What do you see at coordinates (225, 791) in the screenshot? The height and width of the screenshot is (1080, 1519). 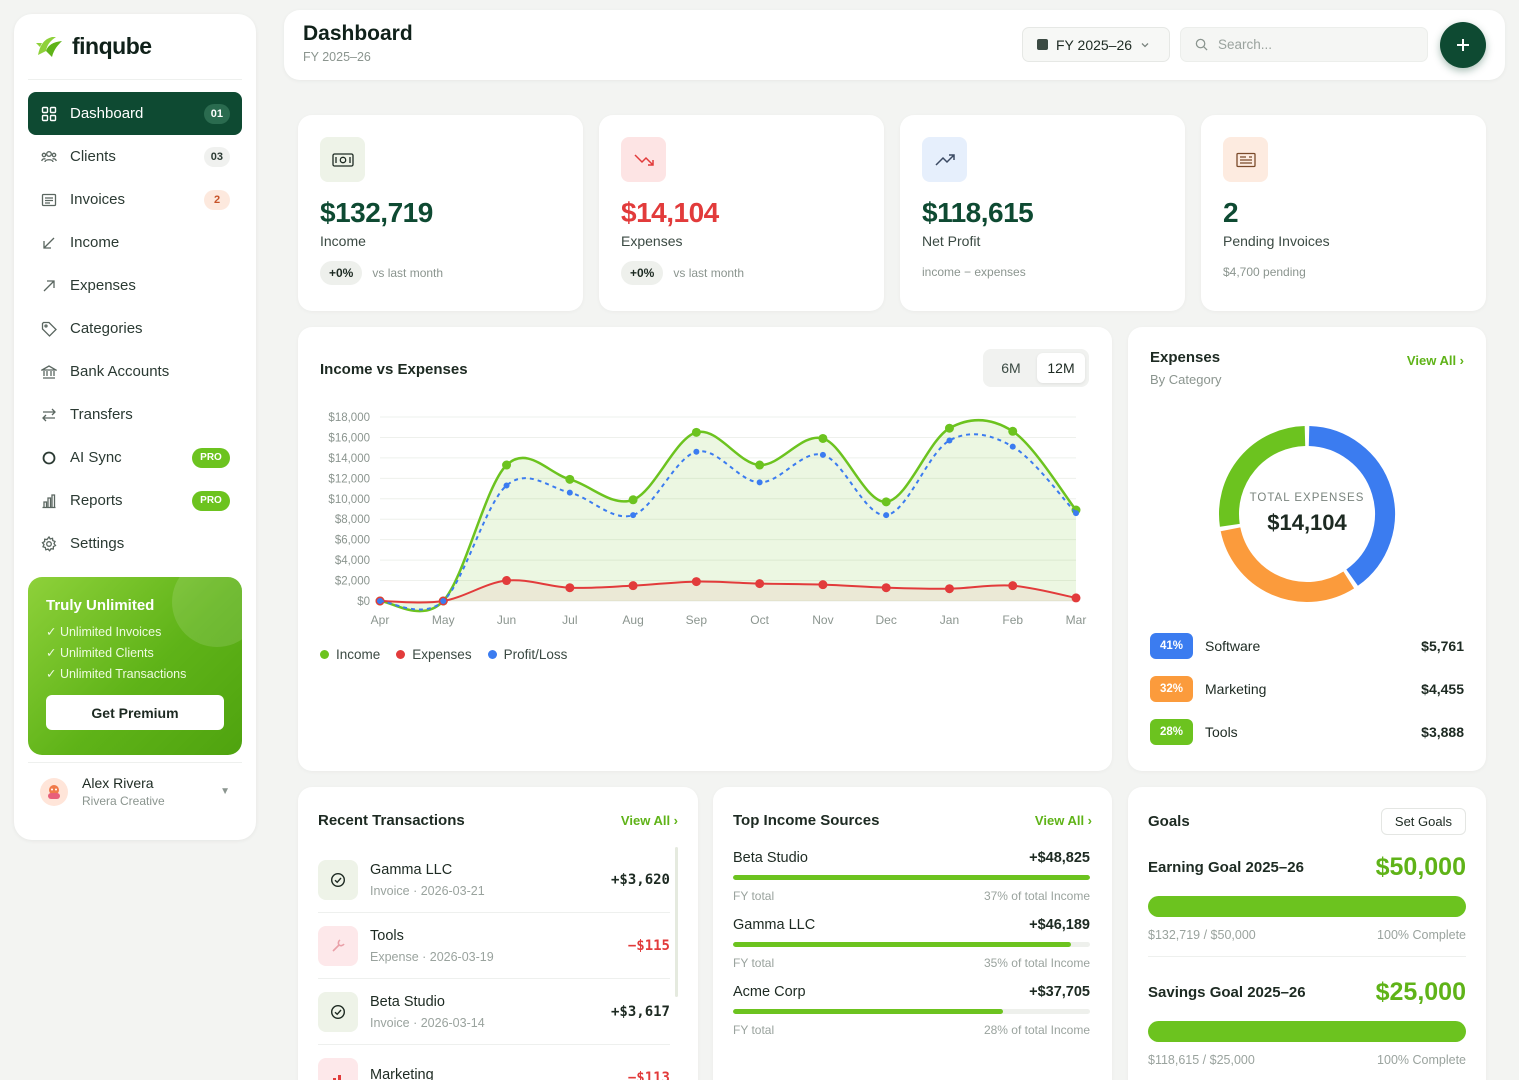 I see `chevron-down-icon: ▼` at bounding box center [225, 791].